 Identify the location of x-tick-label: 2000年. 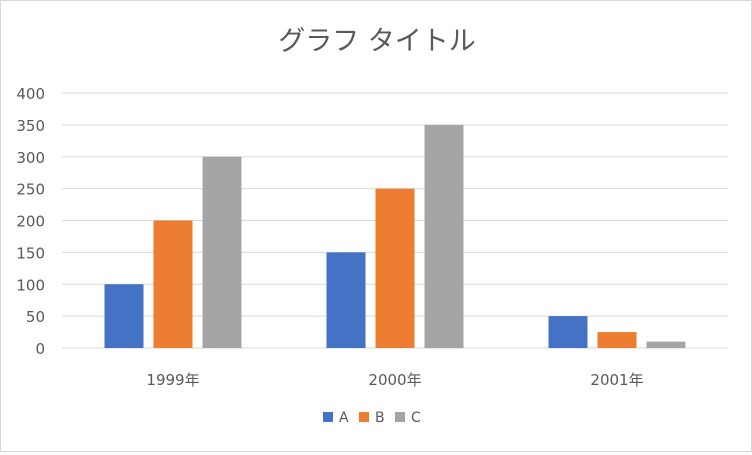
(394, 380).